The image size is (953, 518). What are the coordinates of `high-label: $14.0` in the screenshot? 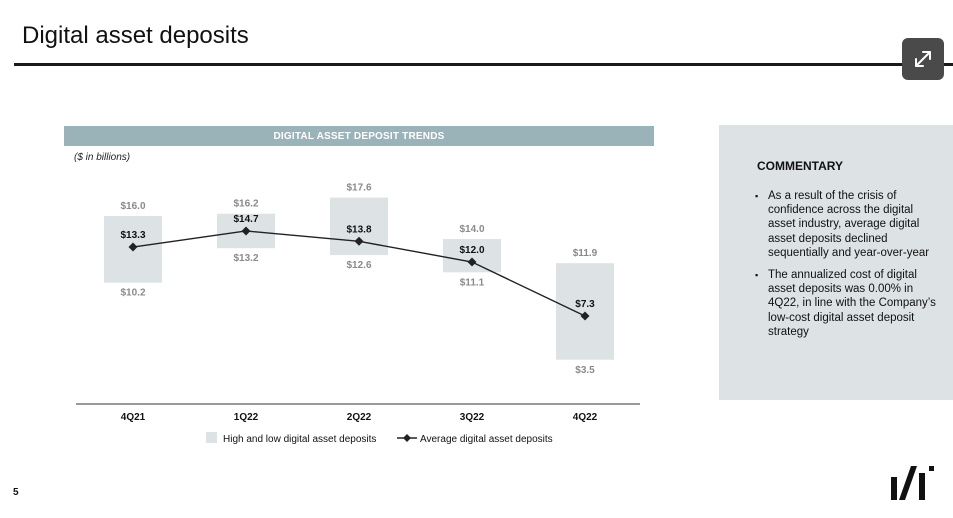 It's located at (471, 229).